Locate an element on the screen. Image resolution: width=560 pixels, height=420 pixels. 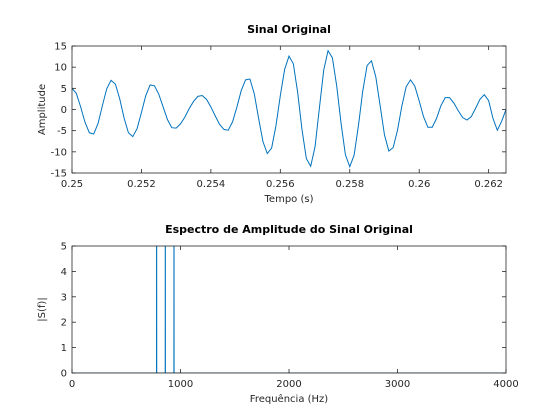
chart-title: Espectro de Amplitude do Sinal Original is located at coordinates (289, 229).